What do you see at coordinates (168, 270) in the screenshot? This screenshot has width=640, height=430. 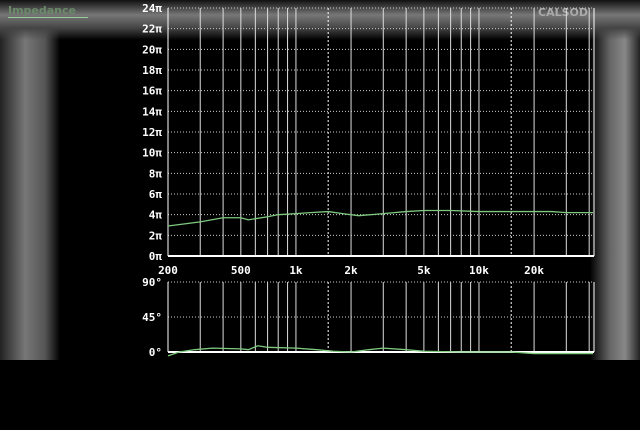 I see `x-tick-label: 200` at bounding box center [168, 270].